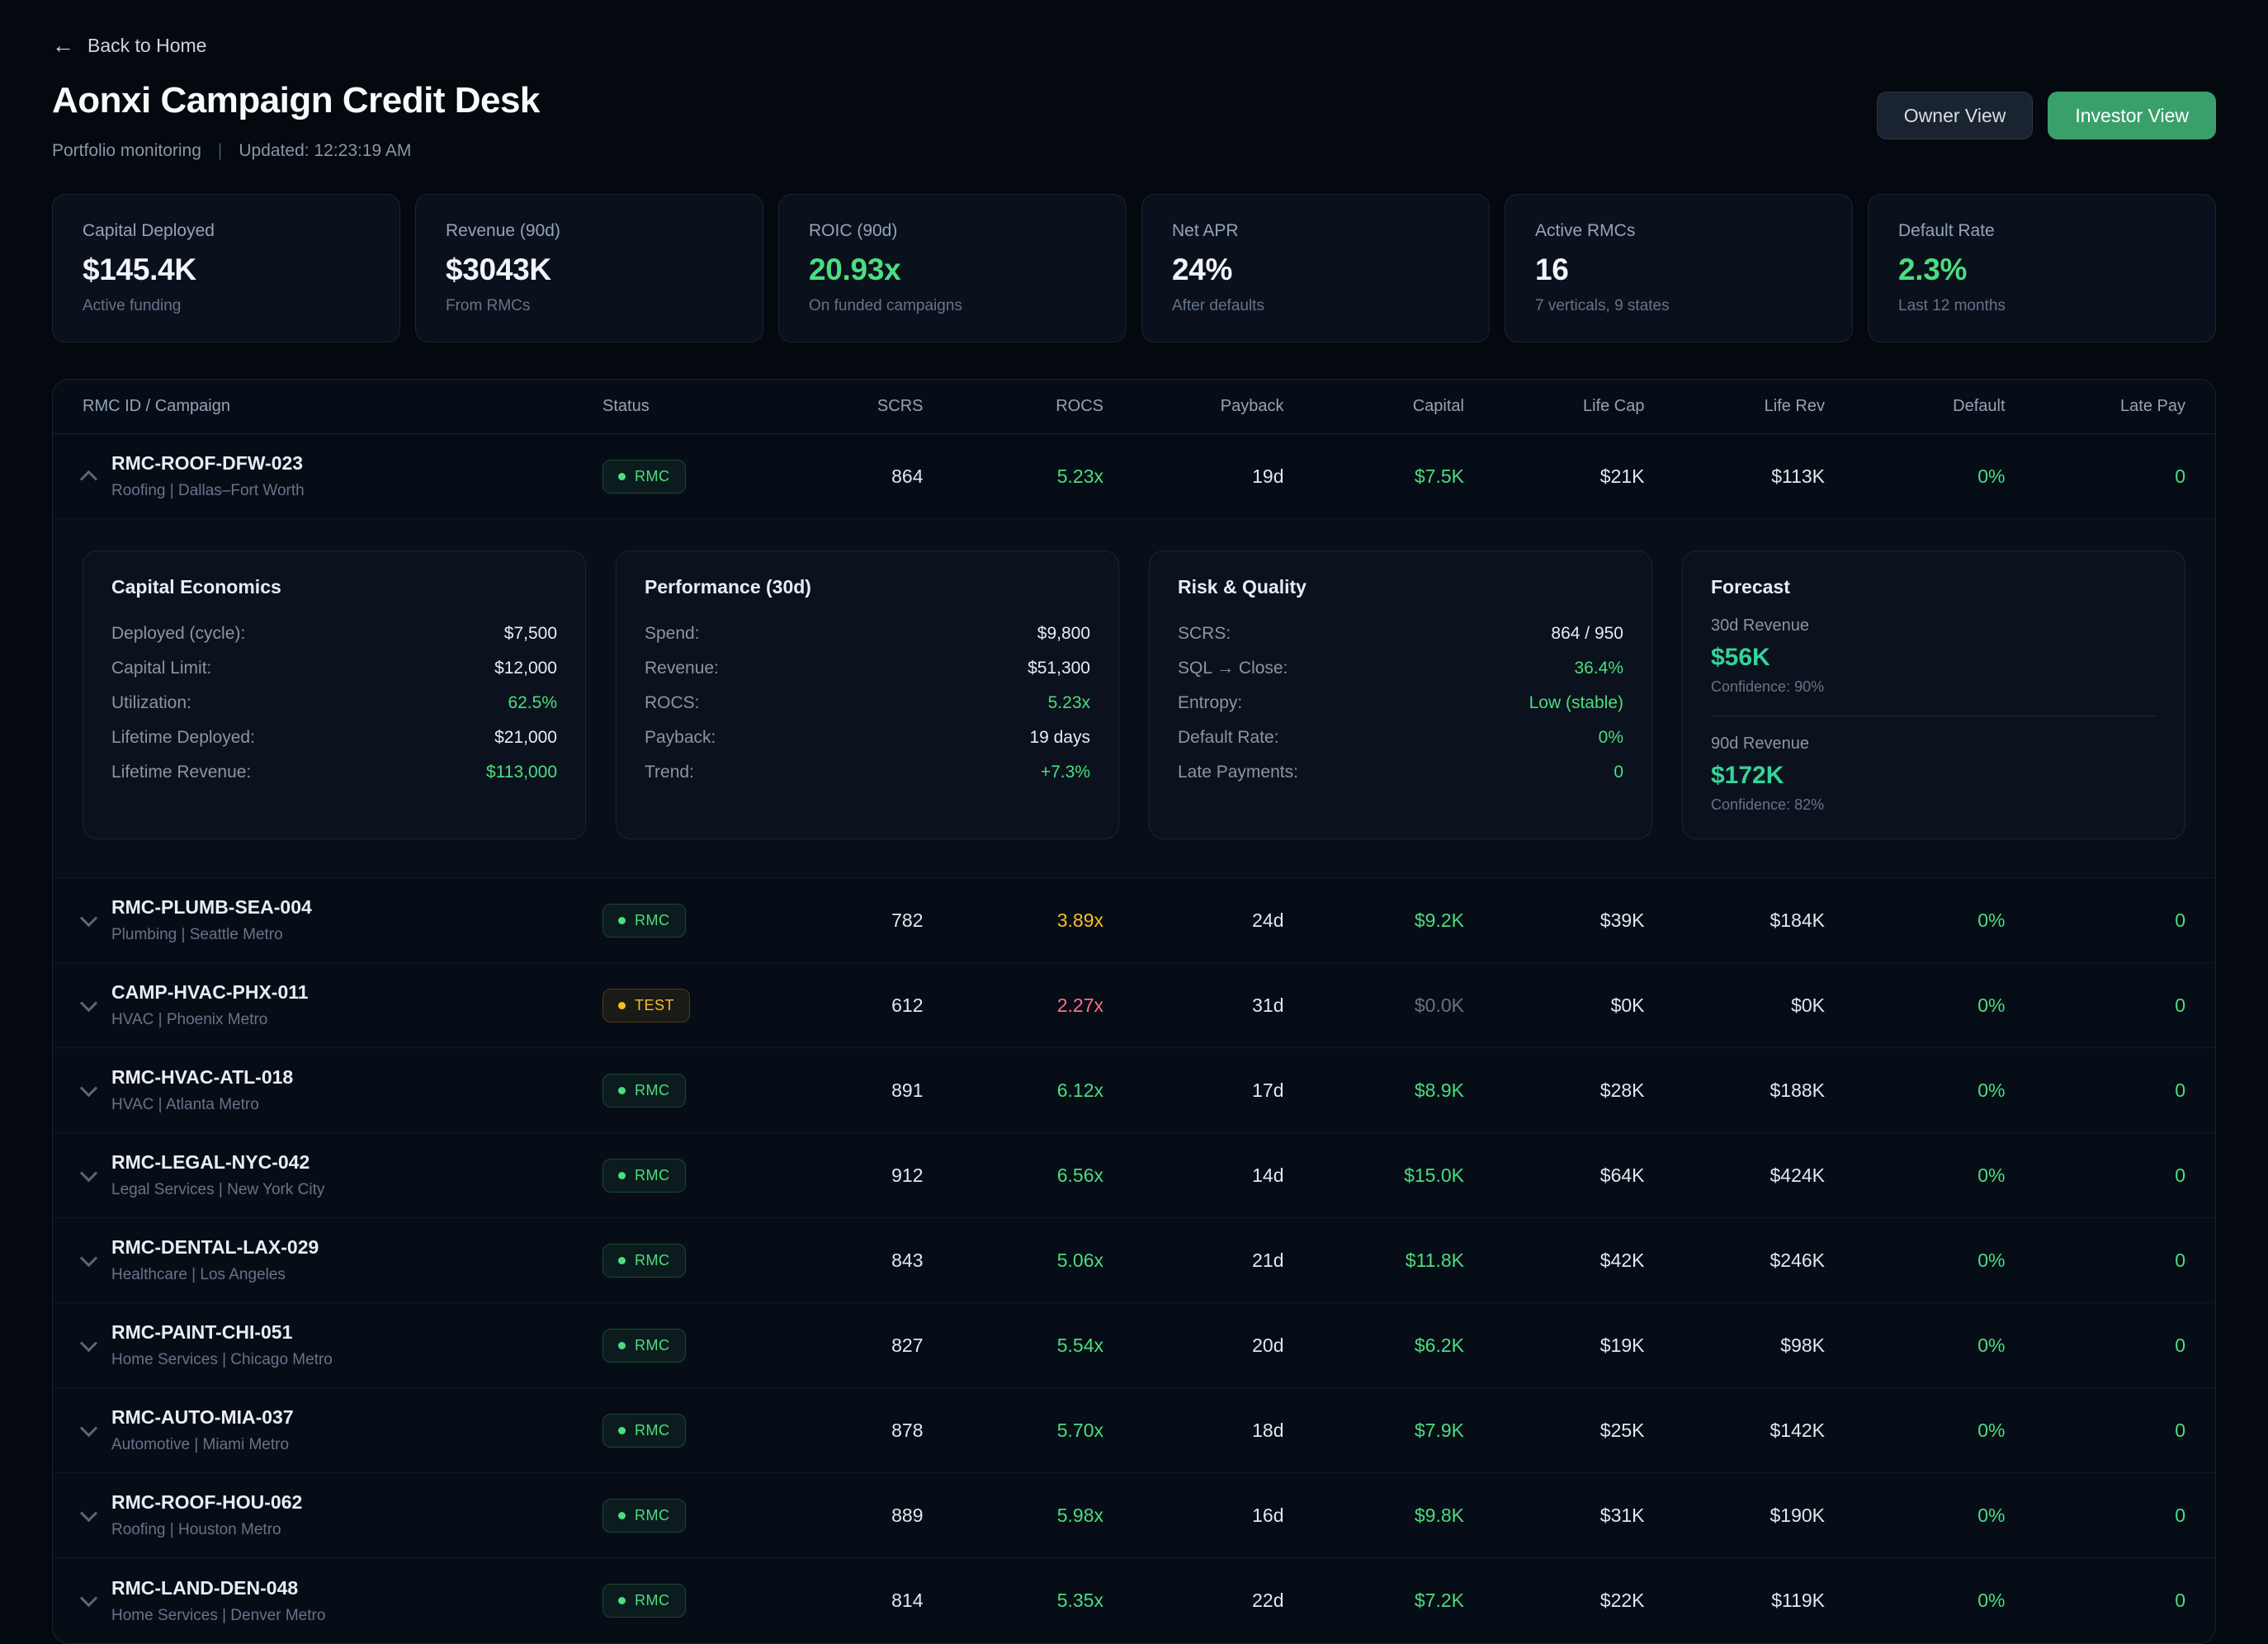 The width and height of the screenshot is (2268, 1644). What do you see at coordinates (1614, 406) in the screenshot?
I see `column-header-life-cap: Life Cap` at bounding box center [1614, 406].